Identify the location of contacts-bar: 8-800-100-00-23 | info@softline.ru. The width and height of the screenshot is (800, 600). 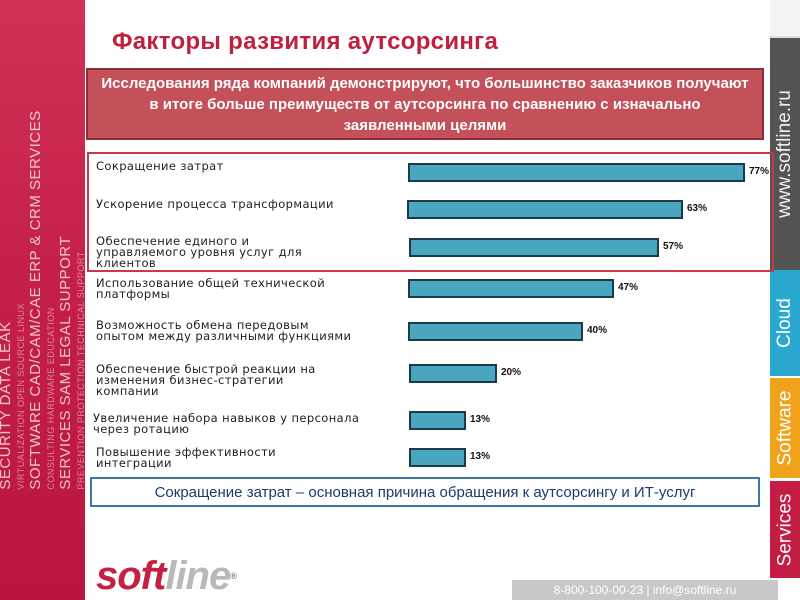
(645, 590).